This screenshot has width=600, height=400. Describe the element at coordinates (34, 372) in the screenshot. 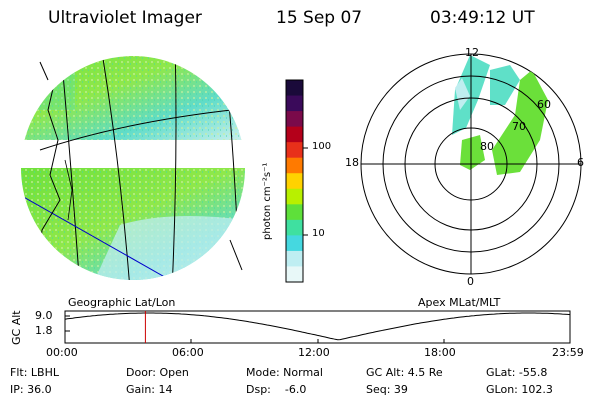

I see `info-filter: Flt: LBHL` at that location.